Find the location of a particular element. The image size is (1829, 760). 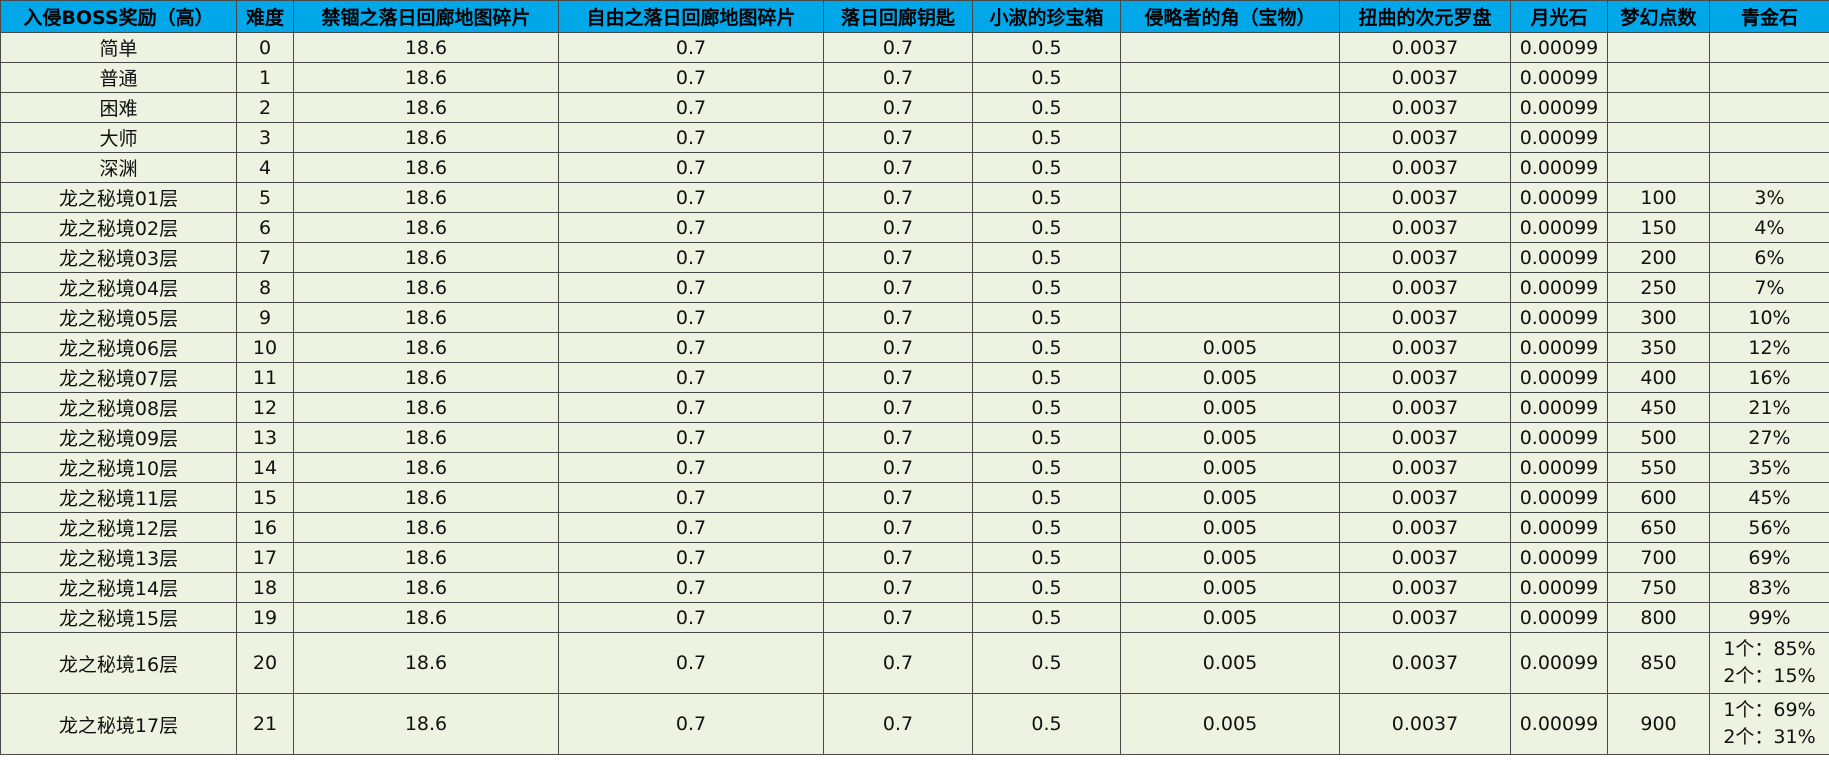

table-cell: 600 is located at coordinates (1658, 497).